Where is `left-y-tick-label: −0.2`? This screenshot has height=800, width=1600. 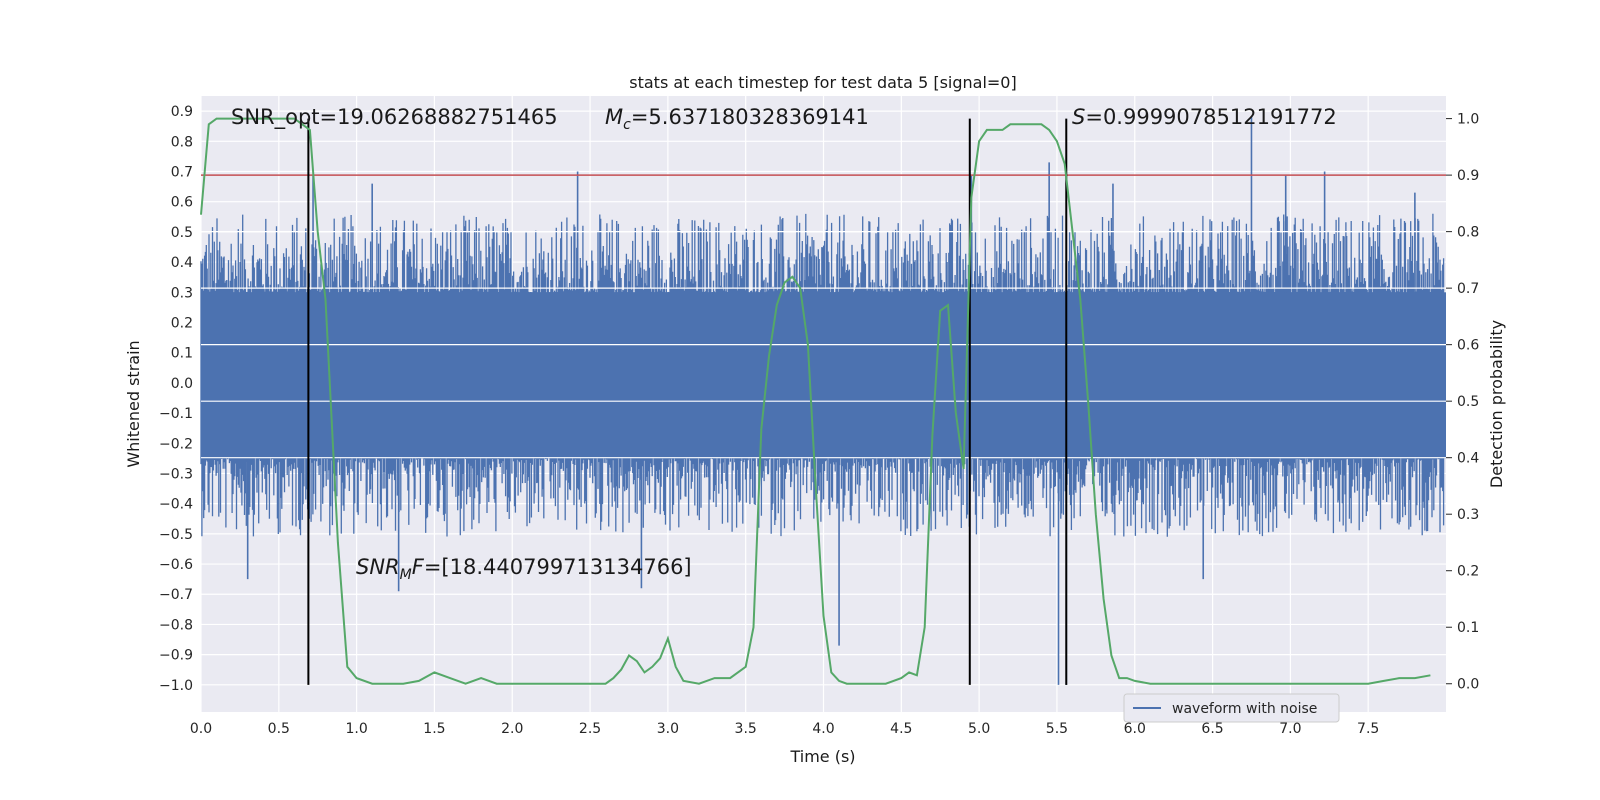
left-y-tick-label: −0.2 is located at coordinates (176, 444).